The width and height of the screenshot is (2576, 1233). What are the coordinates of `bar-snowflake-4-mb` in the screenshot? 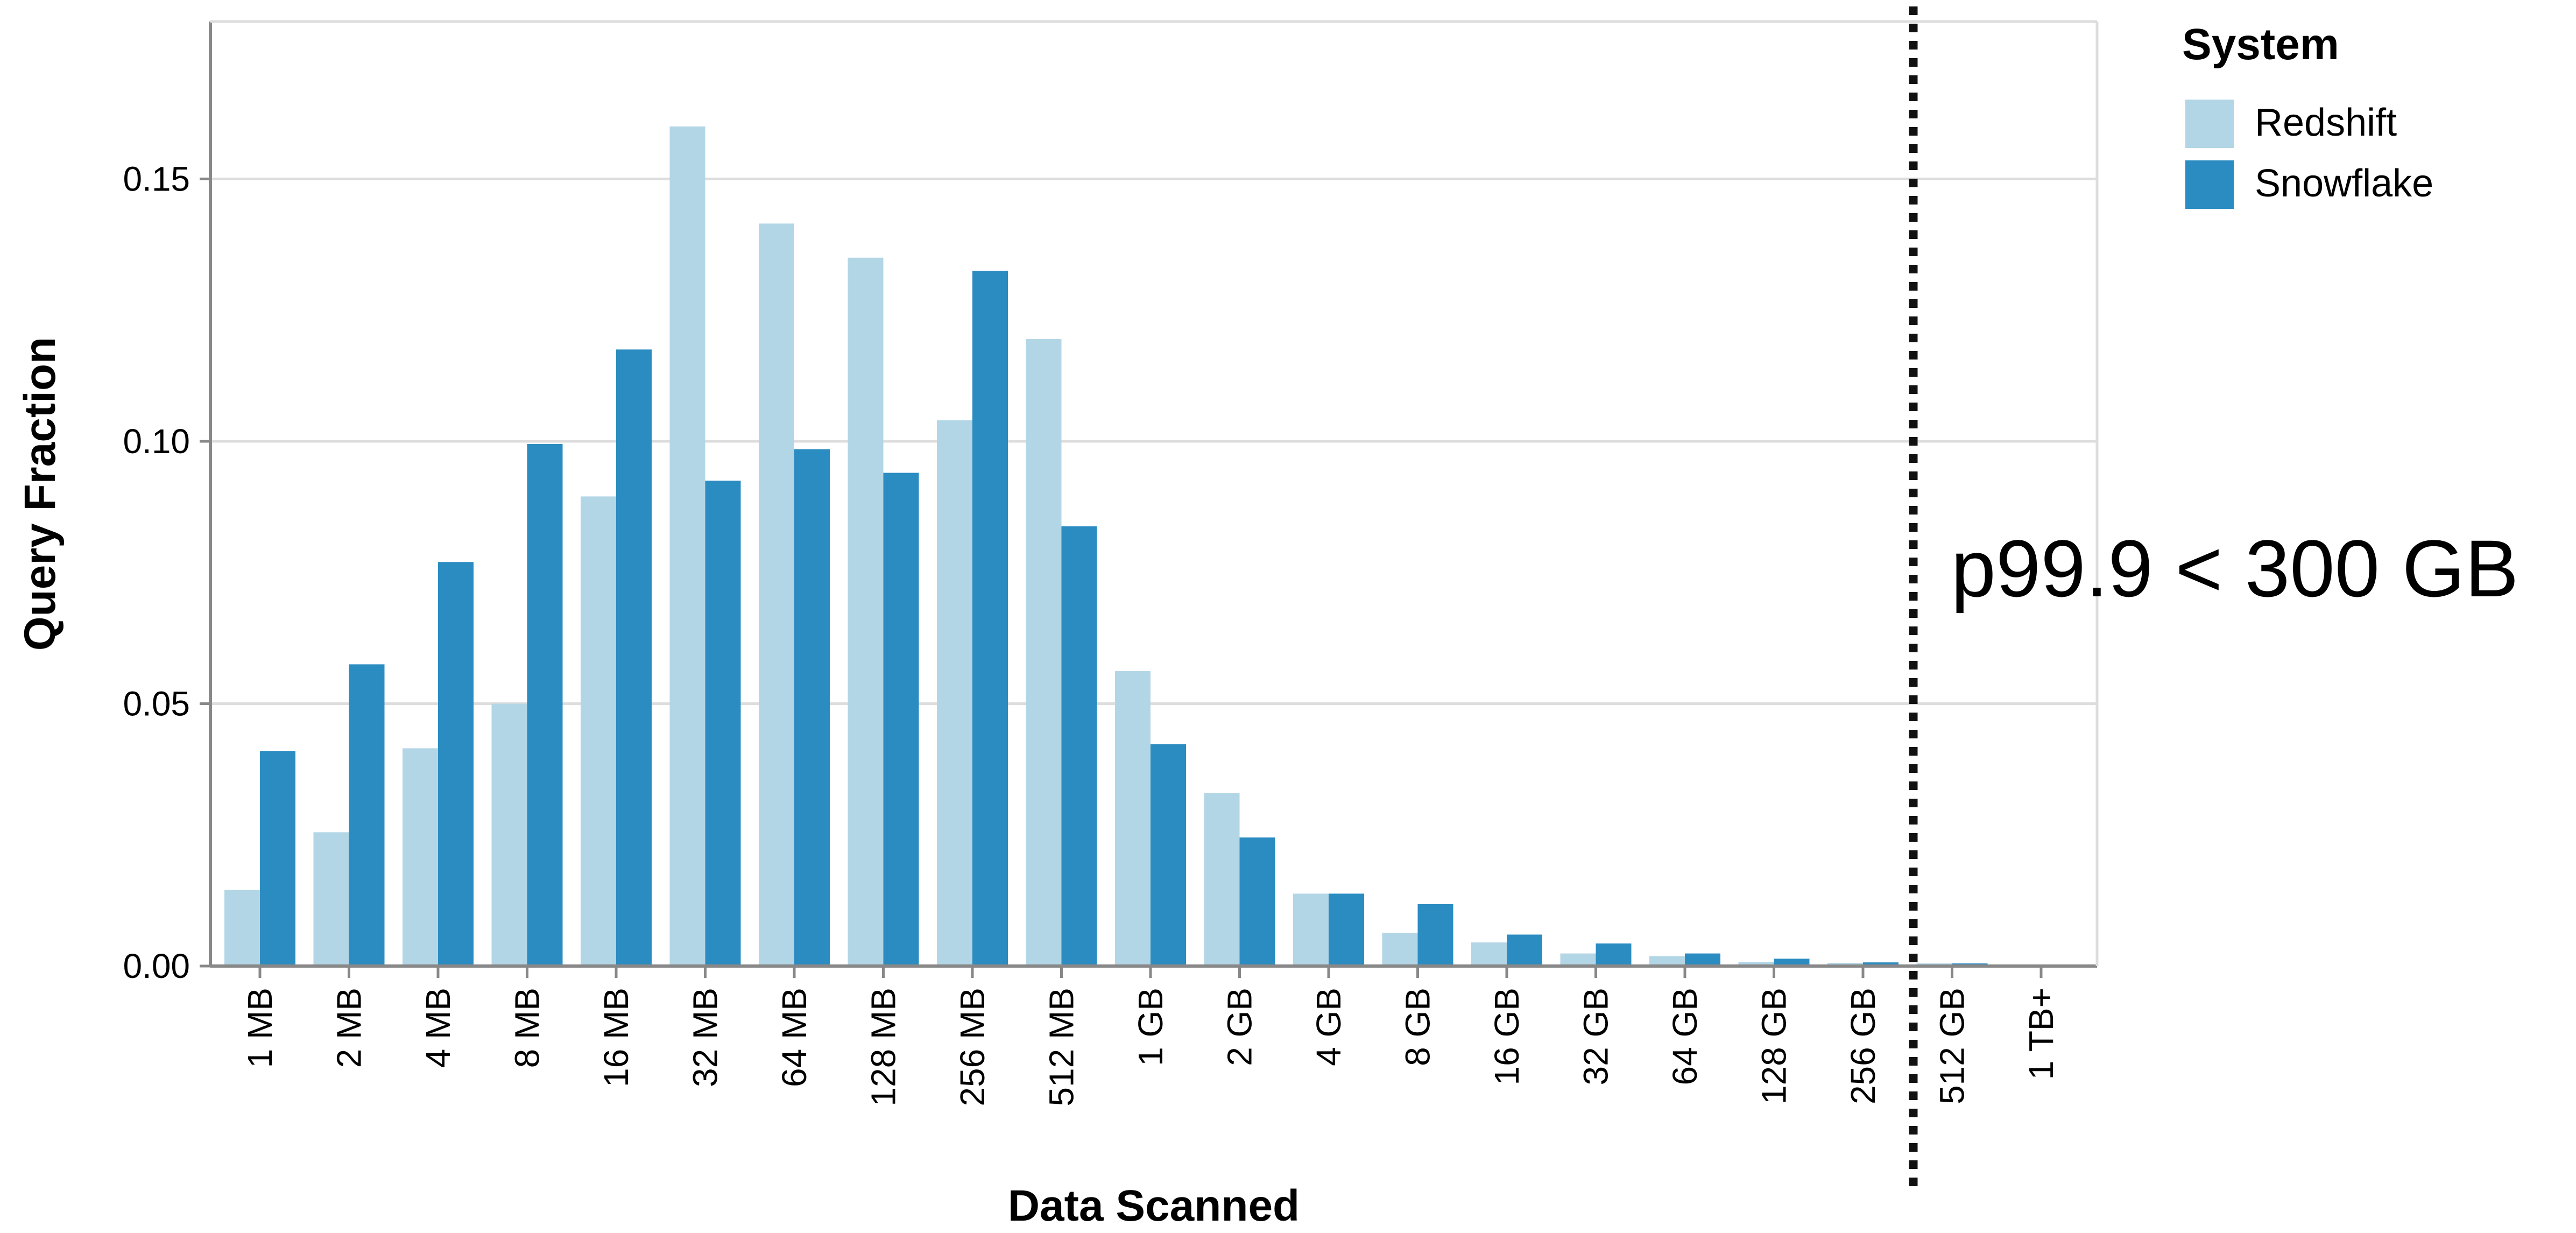 It's located at (456, 764).